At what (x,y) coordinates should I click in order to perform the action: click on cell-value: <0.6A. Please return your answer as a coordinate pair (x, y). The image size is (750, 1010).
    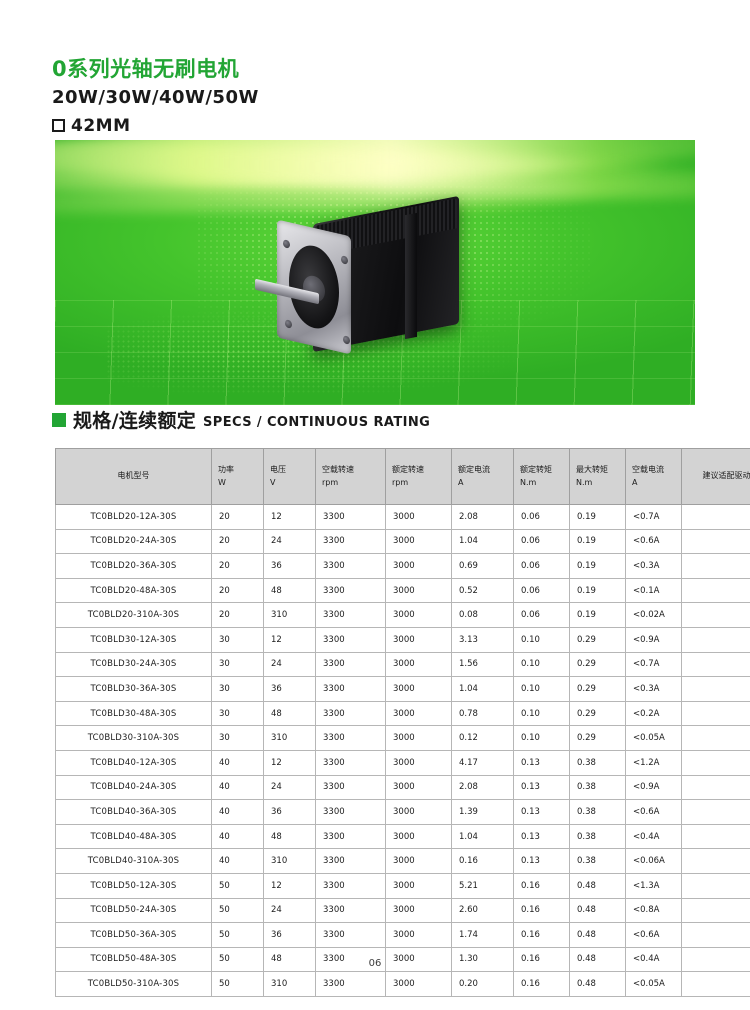
    Looking at the image, I should click on (653, 541).